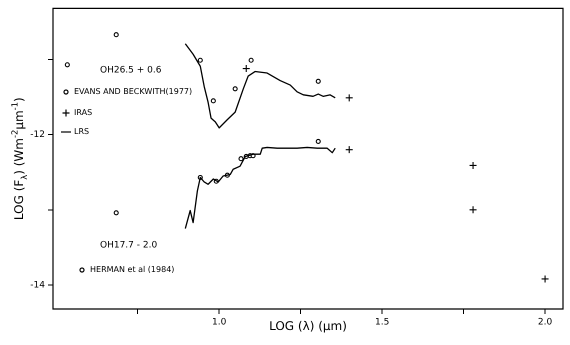  What do you see at coordinates (82, 131) in the screenshot?
I see `legend-label: LRS` at bounding box center [82, 131].